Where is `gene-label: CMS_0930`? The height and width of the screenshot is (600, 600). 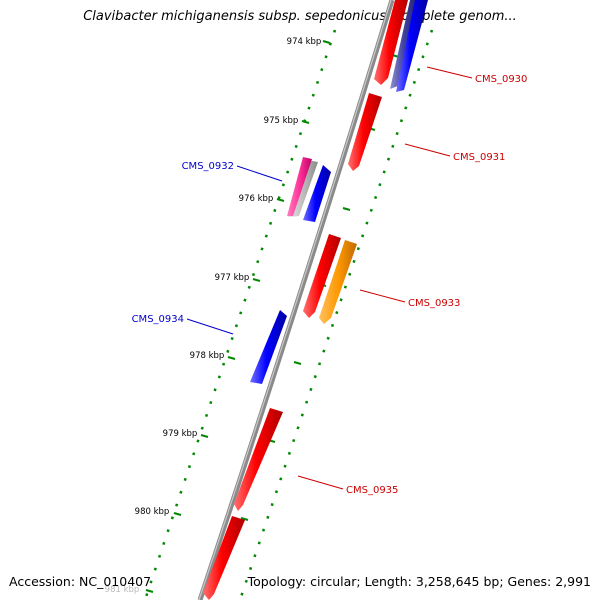 gene-label: CMS_0930 is located at coordinates (501, 79).